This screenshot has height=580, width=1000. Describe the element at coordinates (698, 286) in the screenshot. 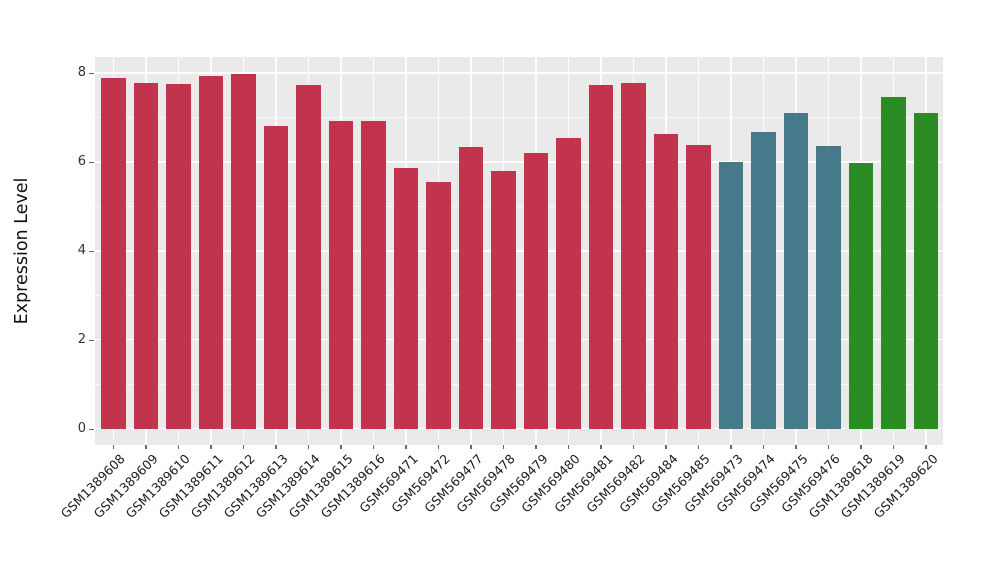

I see `bar-GSM569485` at that location.